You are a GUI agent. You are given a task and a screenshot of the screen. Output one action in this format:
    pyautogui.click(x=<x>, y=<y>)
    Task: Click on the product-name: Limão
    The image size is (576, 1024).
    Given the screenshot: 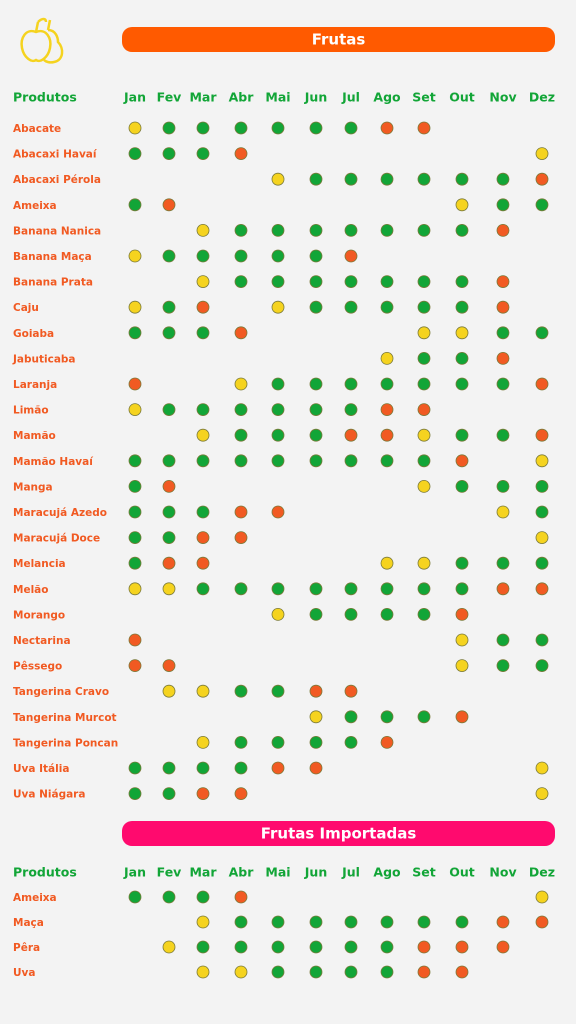 What is the action you would take?
    pyautogui.click(x=31, y=411)
    